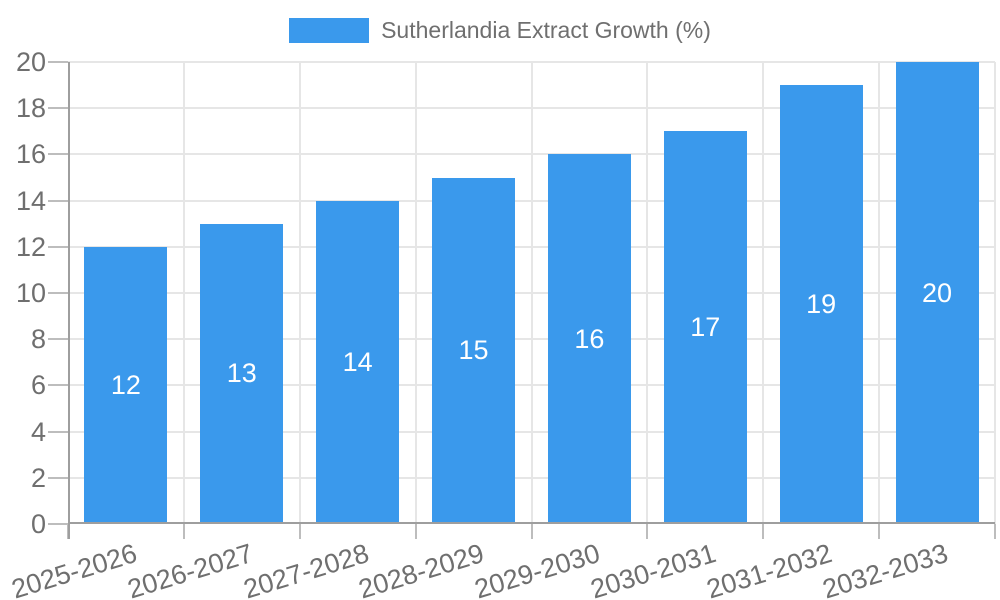 Image resolution: width=1000 pixels, height=600 pixels. I want to click on x-tick-label: 2030-2031, so click(653, 569).